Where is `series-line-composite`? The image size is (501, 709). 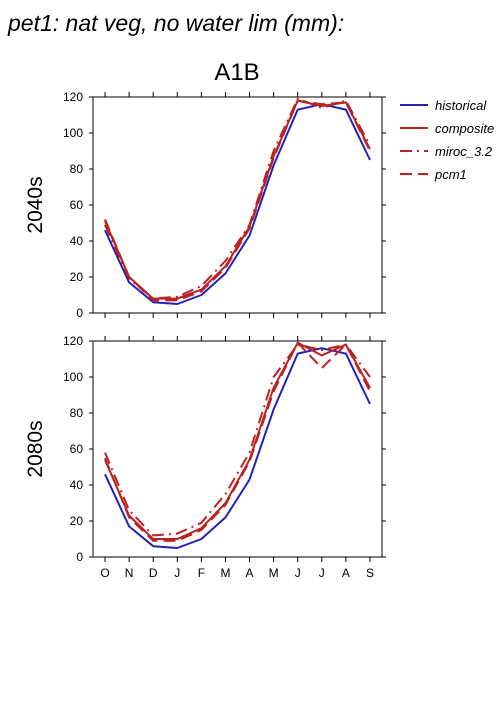 series-line-composite is located at coordinates (237, 440).